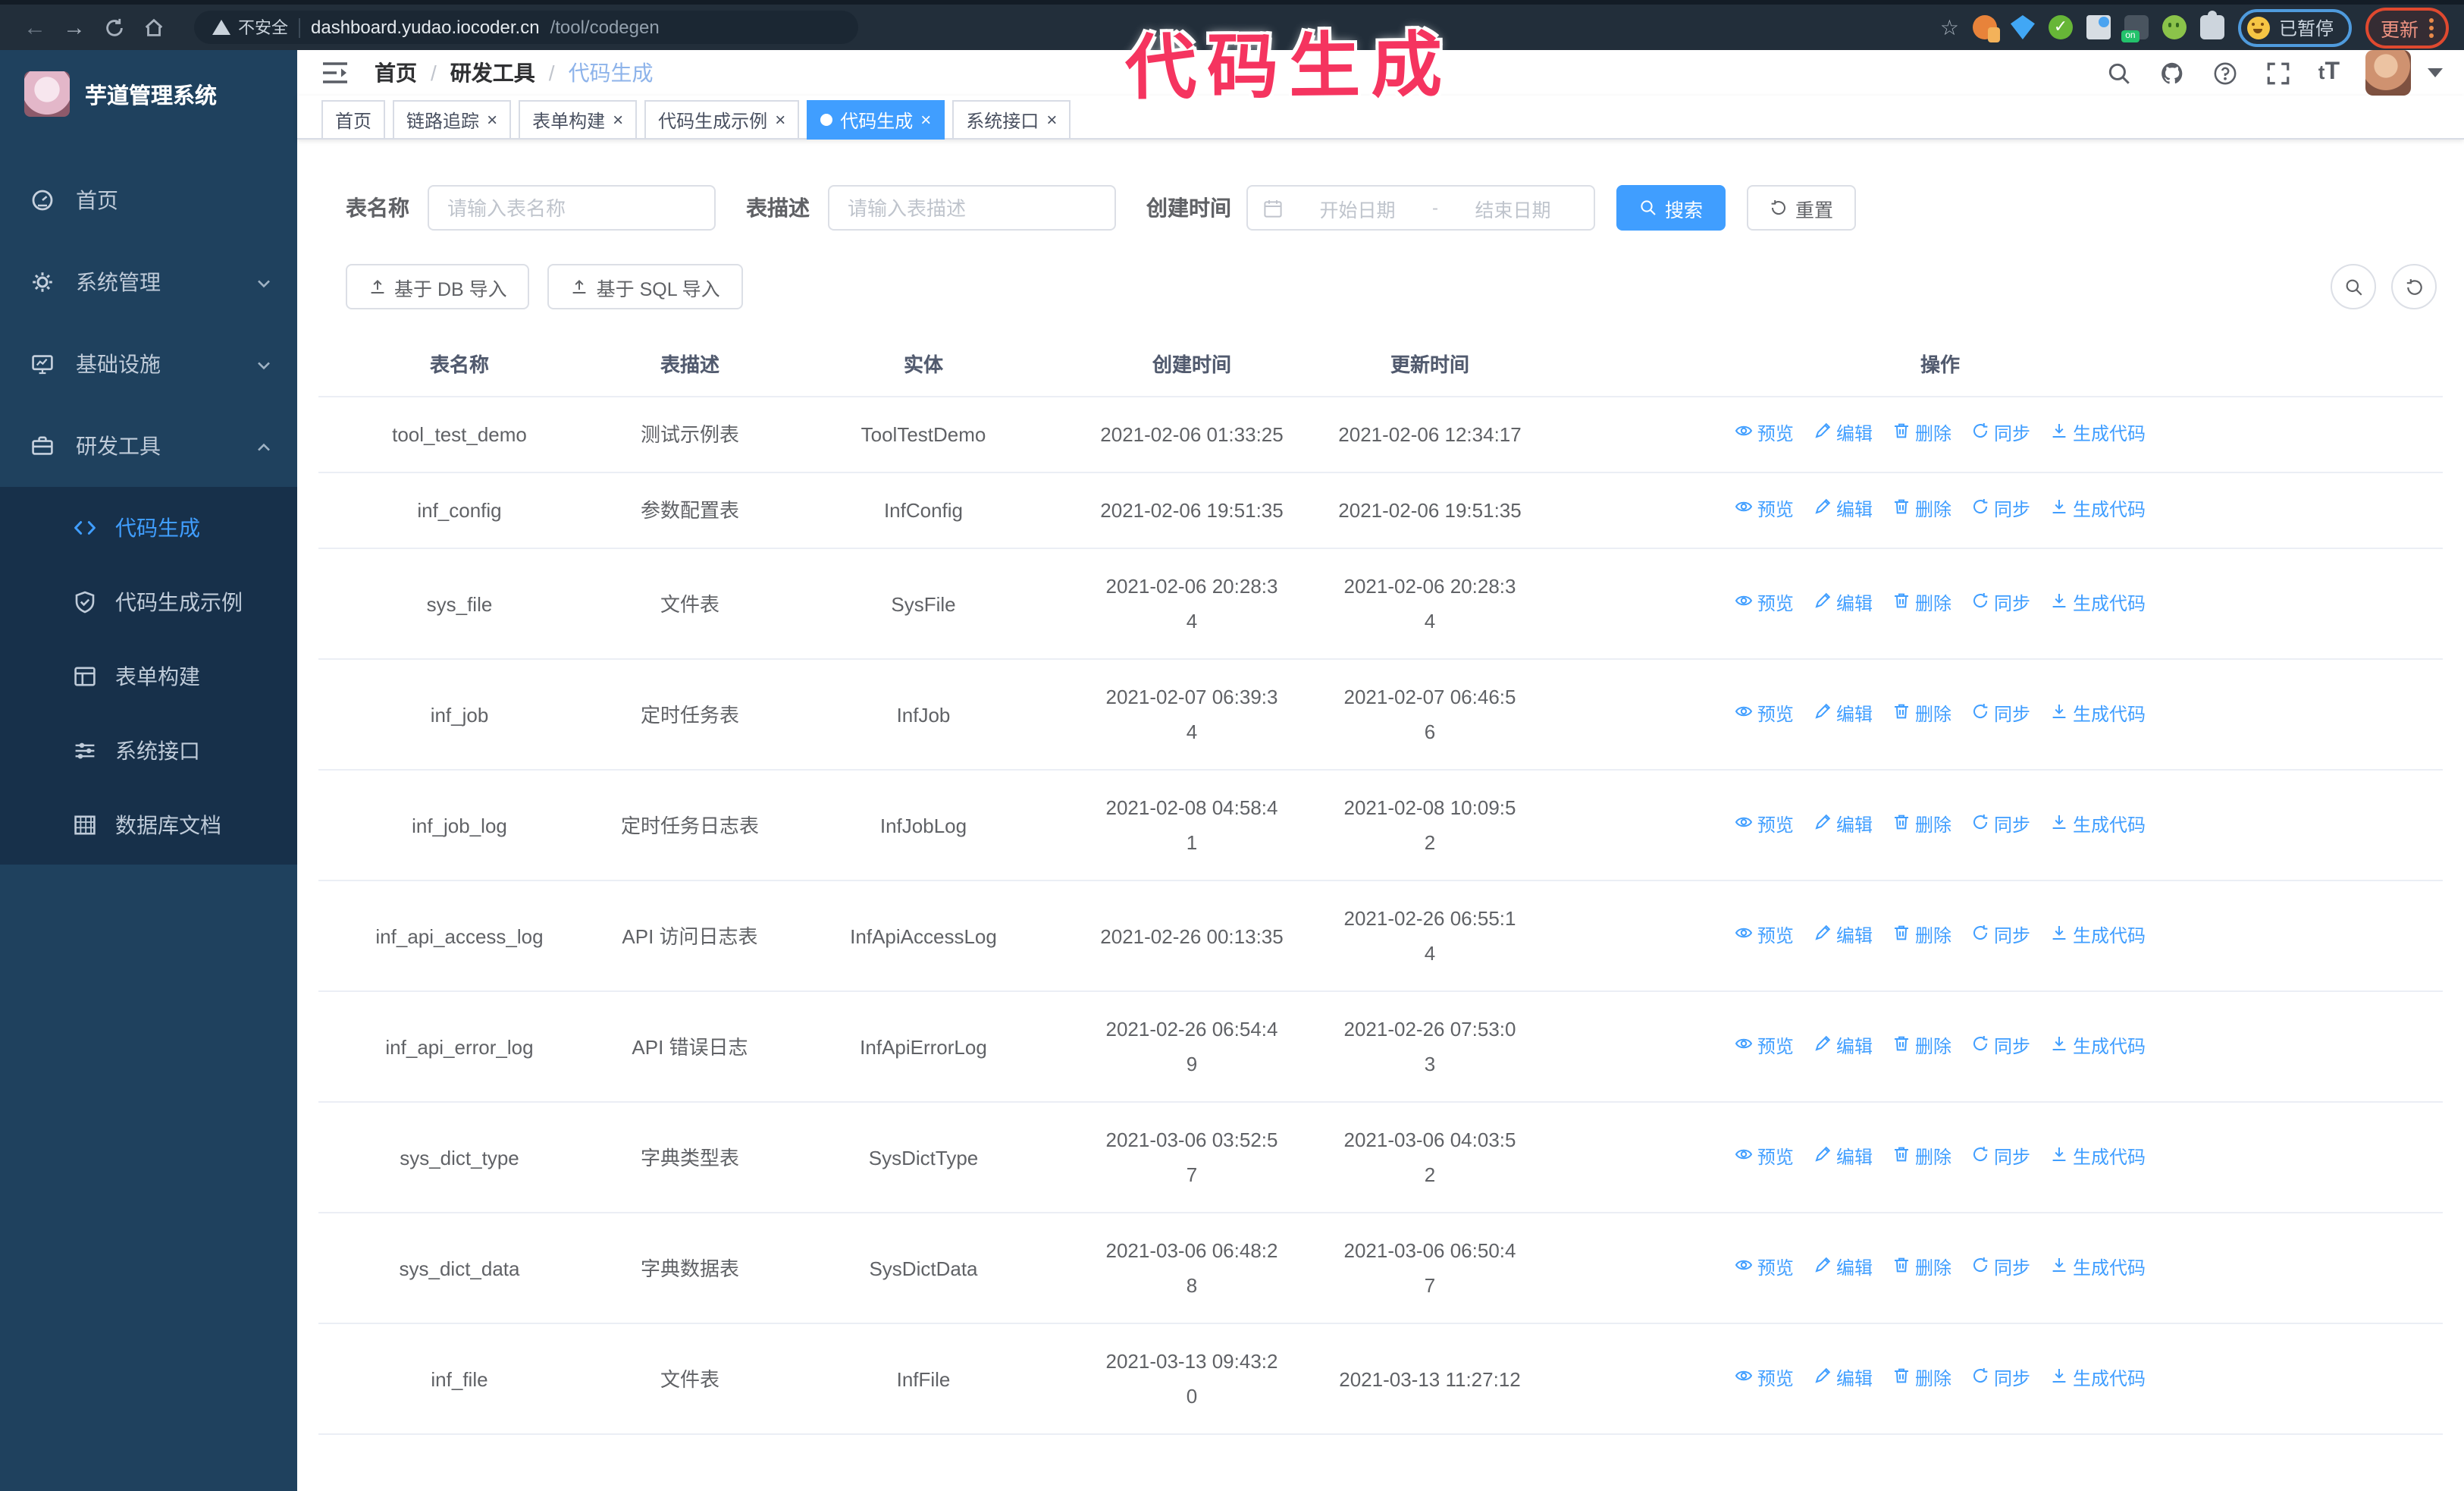 Image resolution: width=2464 pixels, height=1491 pixels. Describe the element at coordinates (2431, 27) in the screenshot. I see `kebab-menu-icon` at that location.